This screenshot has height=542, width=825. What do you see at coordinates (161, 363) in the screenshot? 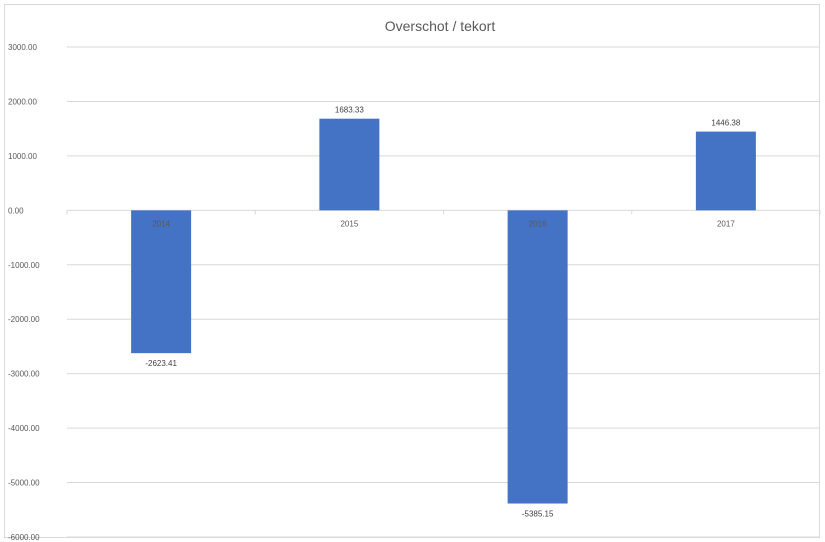
I see `data-label: -2623.41` at bounding box center [161, 363].